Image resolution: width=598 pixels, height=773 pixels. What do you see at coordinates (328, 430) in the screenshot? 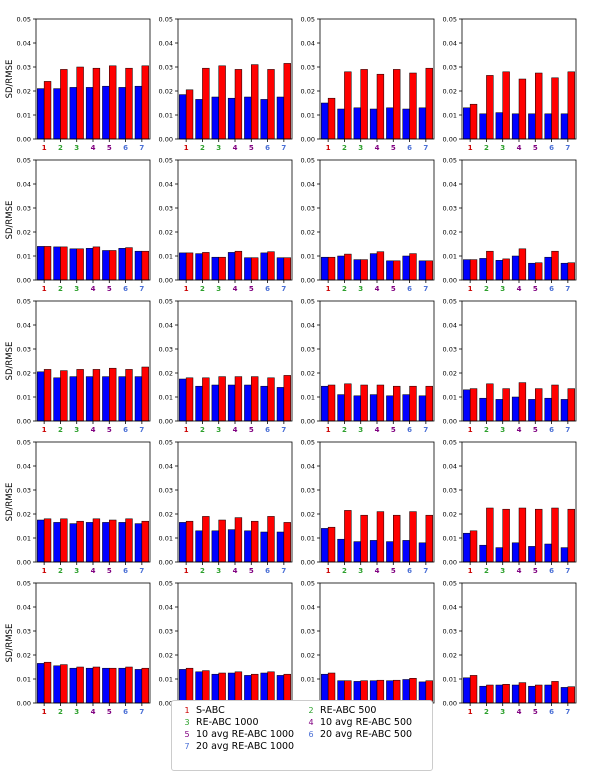
I see `x-tick-label: 1` at bounding box center [328, 430].